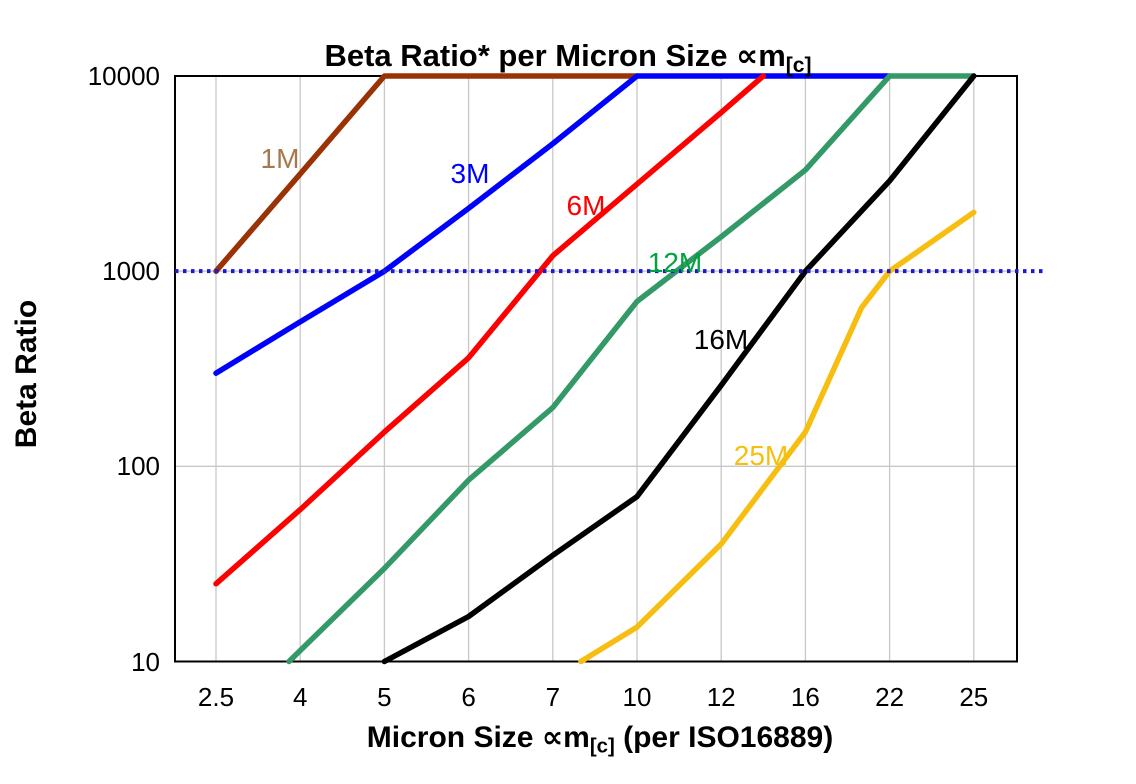 This screenshot has width=1136, height=784. What do you see at coordinates (974, 697) in the screenshot?
I see `x-tick-label-25: 25` at bounding box center [974, 697].